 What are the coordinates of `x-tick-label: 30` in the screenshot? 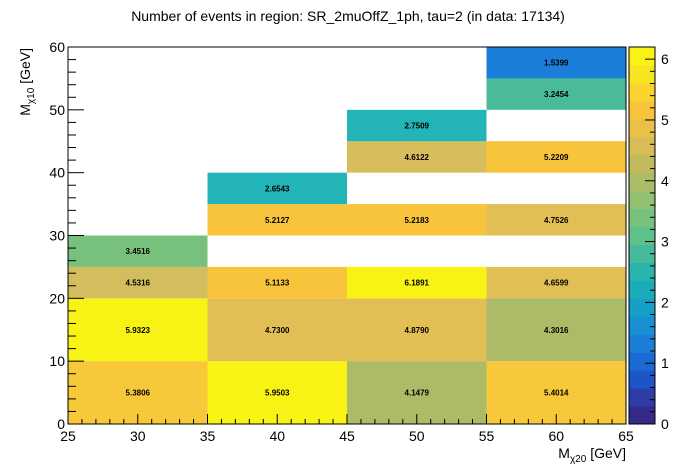 It's located at (138, 436).